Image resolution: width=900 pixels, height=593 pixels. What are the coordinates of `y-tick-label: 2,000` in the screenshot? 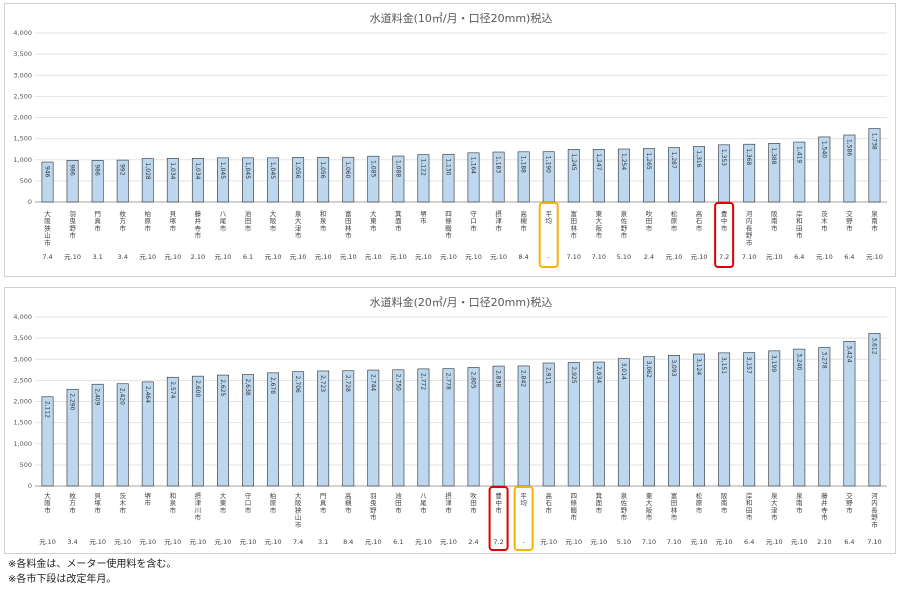 It's located at (22, 118).